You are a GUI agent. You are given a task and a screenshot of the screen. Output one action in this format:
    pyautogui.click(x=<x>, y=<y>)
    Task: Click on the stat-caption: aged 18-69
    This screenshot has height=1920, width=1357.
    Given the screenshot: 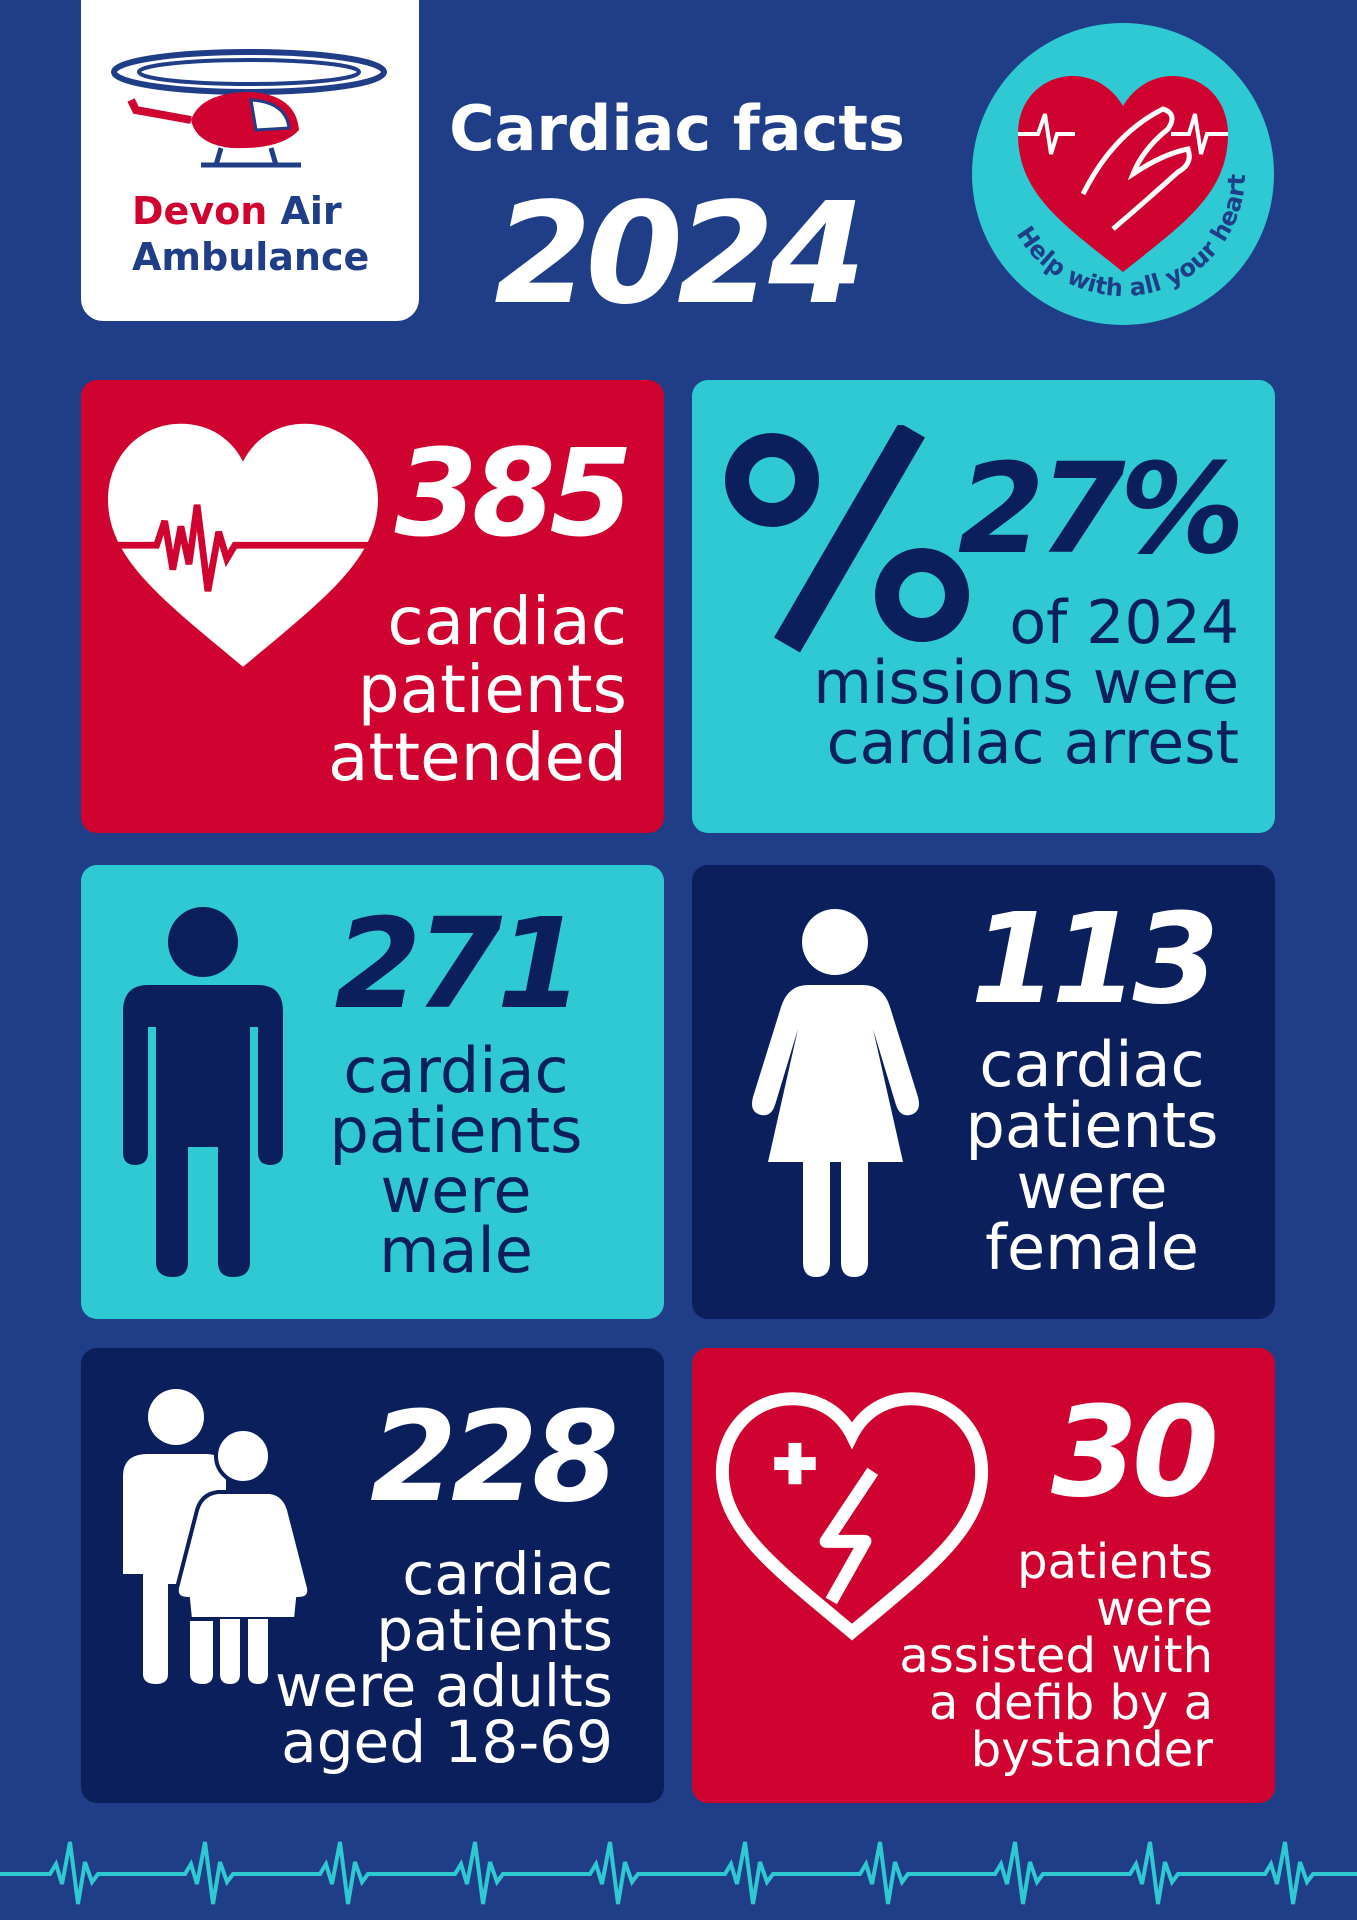 What is the action you would take?
    pyautogui.click(x=447, y=1742)
    